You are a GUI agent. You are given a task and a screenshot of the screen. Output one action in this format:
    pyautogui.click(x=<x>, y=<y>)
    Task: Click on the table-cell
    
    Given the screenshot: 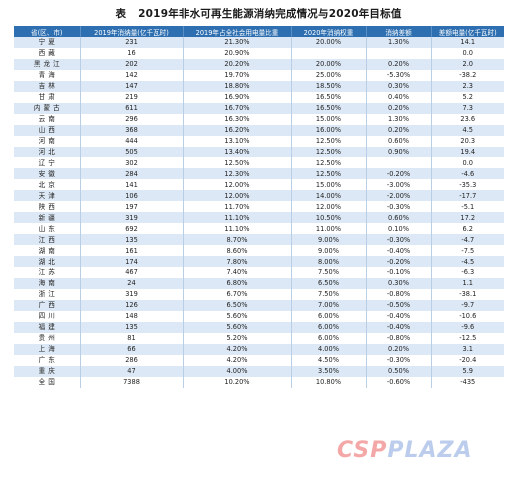 What is the action you would take?
    pyautogui.click(x=329, y=53)
    